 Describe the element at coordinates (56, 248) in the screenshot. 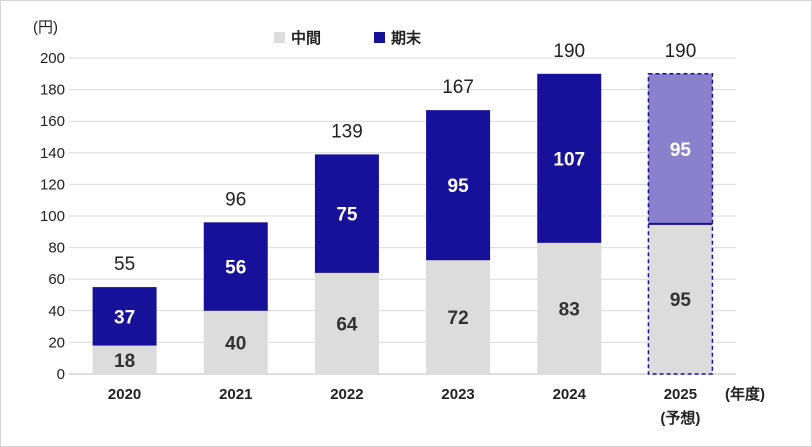

I see `y-tick-label: 80` at that location.